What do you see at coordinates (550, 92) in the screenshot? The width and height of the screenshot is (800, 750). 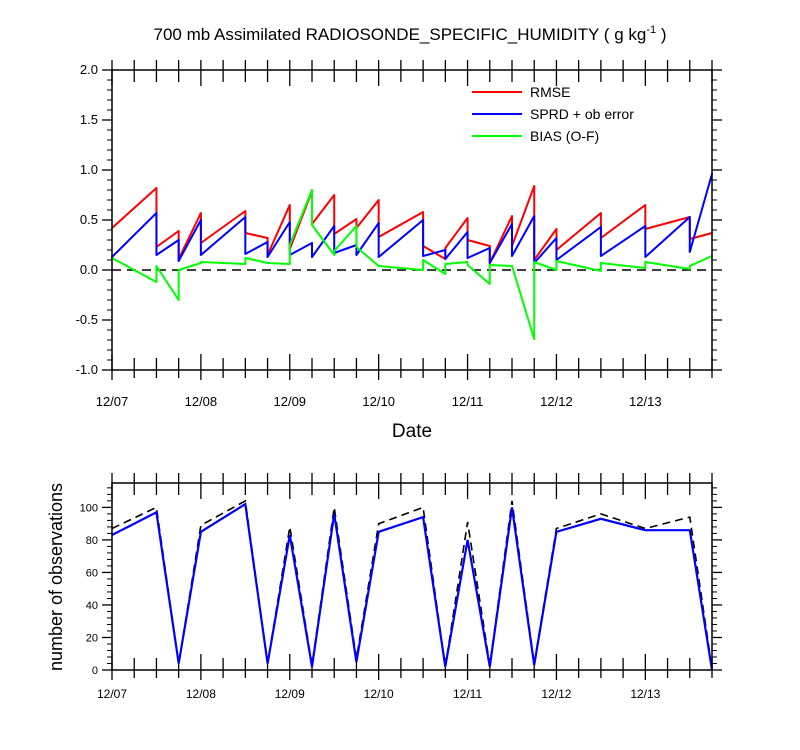 I see `legend-label-rmse: RMSE` at bounding box center [550, 92].